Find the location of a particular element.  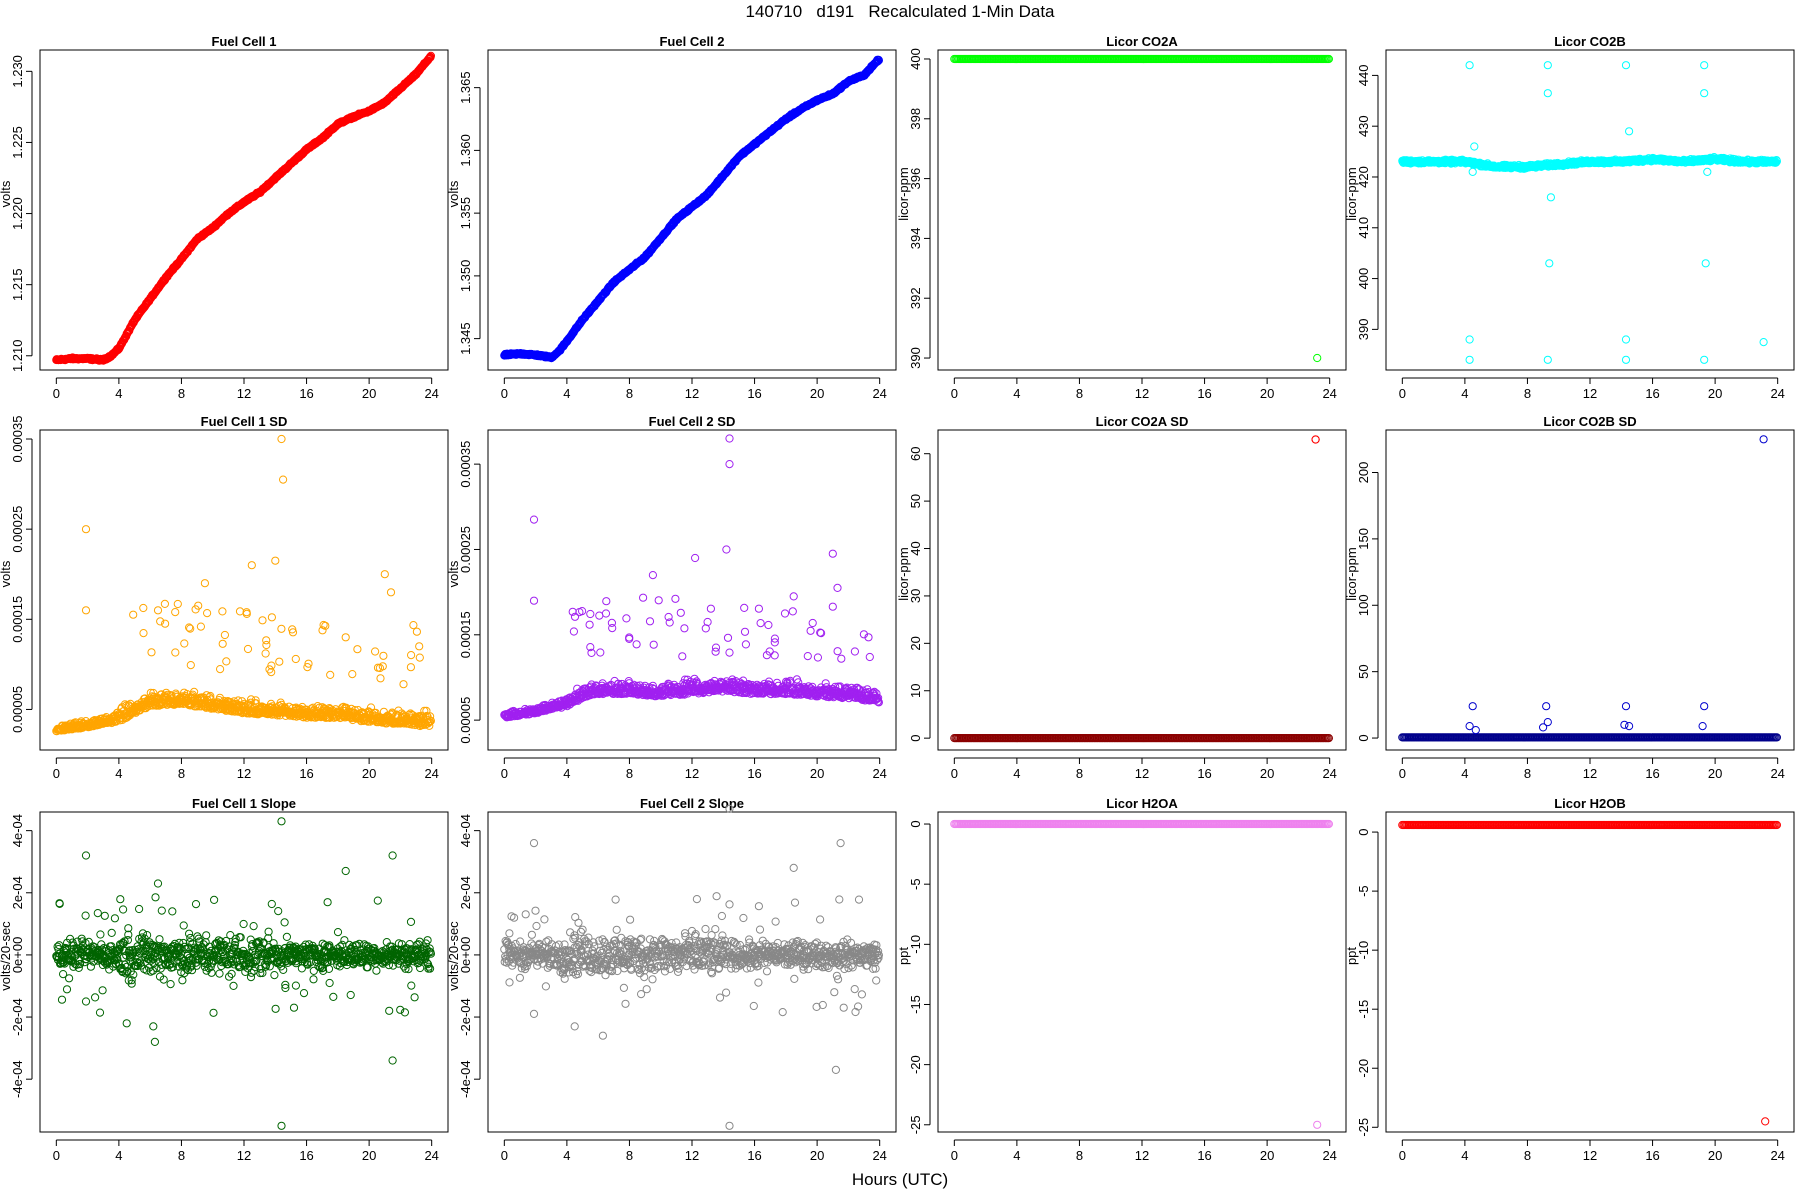

y-tick-label: 430 is located at coordinates (1363, 126).